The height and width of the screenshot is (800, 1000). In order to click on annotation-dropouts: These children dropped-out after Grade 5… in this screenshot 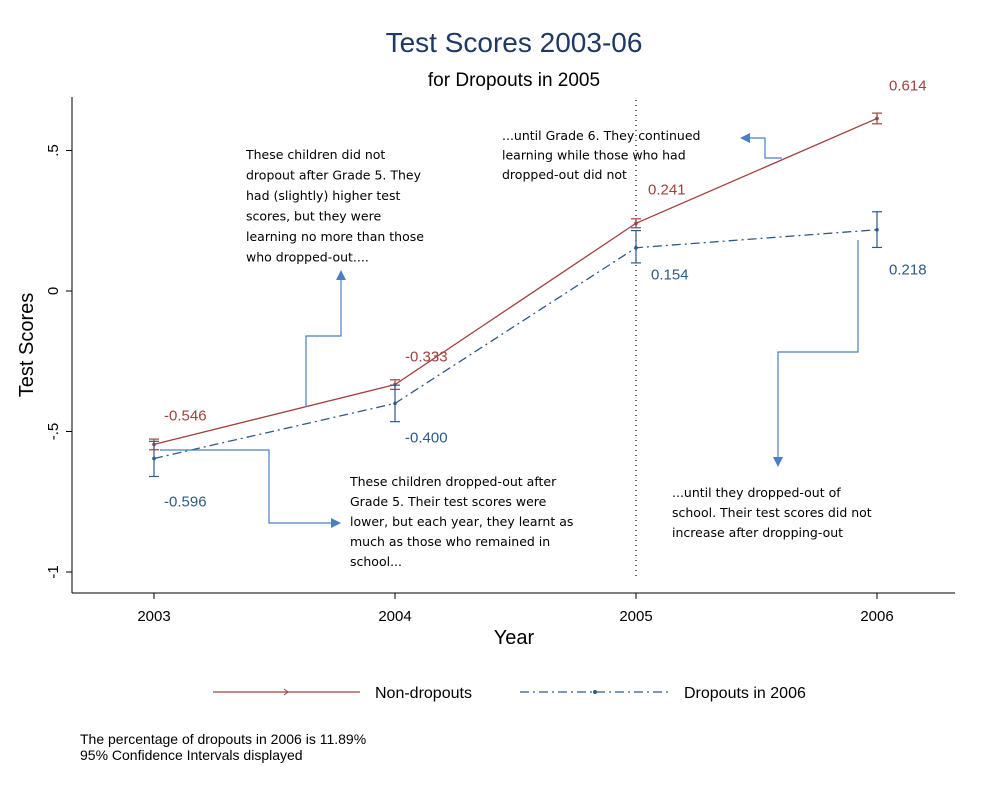, I will do `click(463, 521)`.